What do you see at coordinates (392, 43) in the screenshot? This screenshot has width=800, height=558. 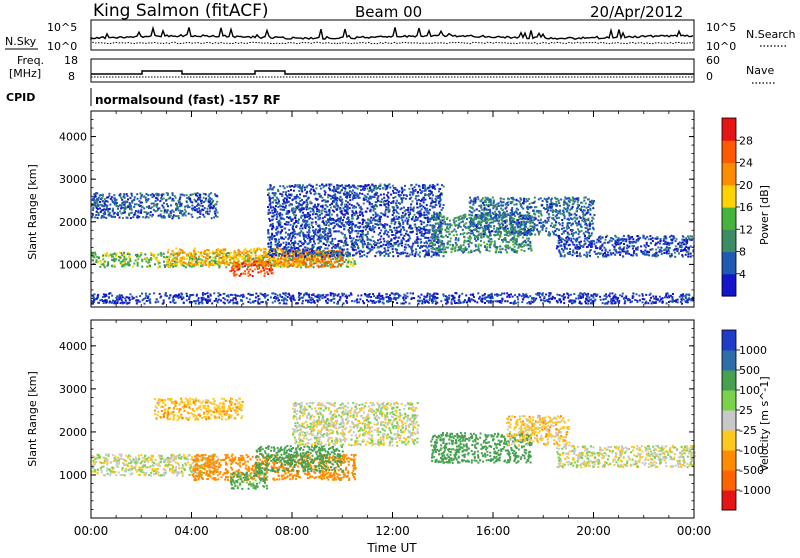 I see `nsearch-series` at bounding box center [392, 43].